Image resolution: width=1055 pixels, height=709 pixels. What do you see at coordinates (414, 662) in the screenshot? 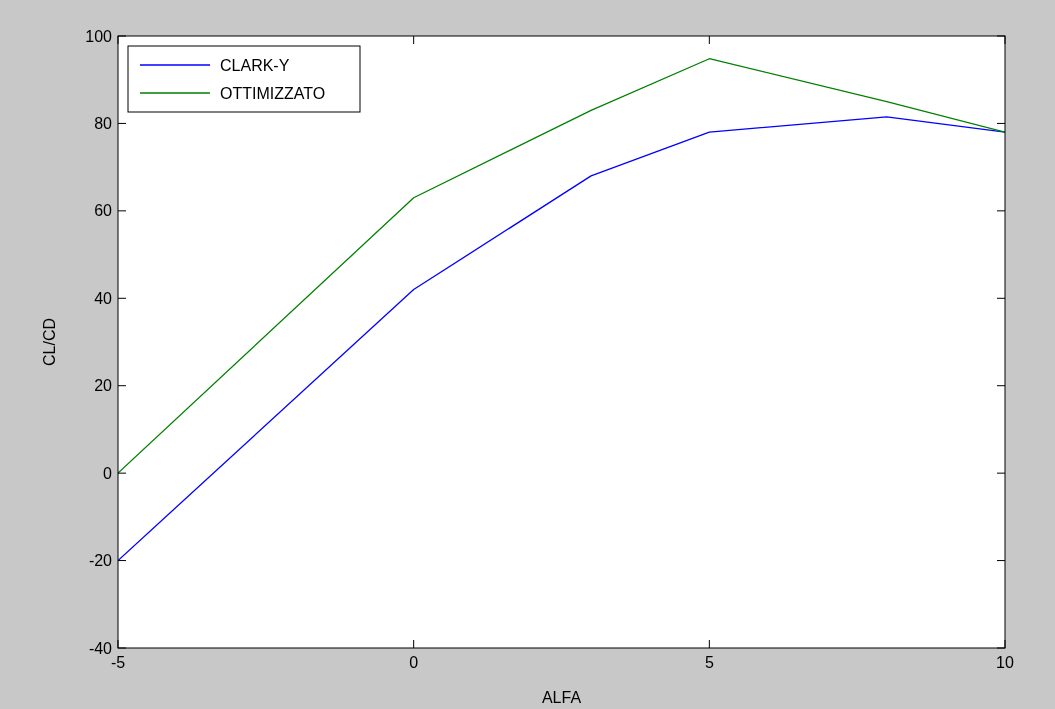
I see `x-tick-label: 0` at bounding box center [414, 662].